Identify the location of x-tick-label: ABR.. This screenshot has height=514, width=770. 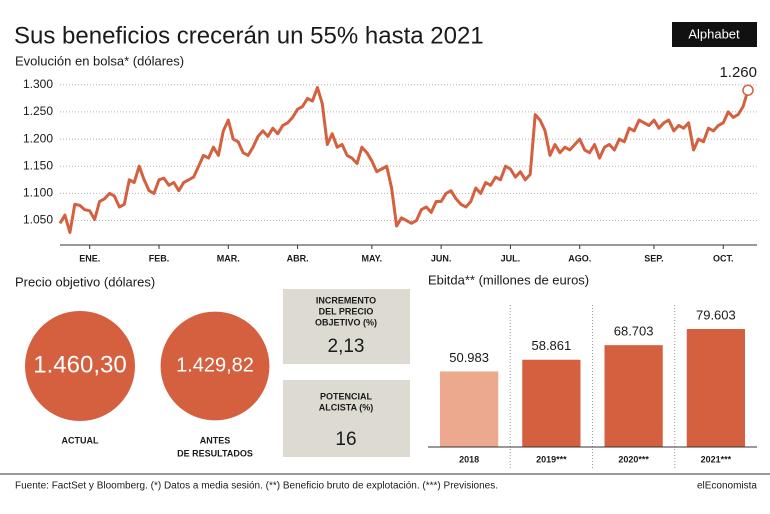
(298, 258).